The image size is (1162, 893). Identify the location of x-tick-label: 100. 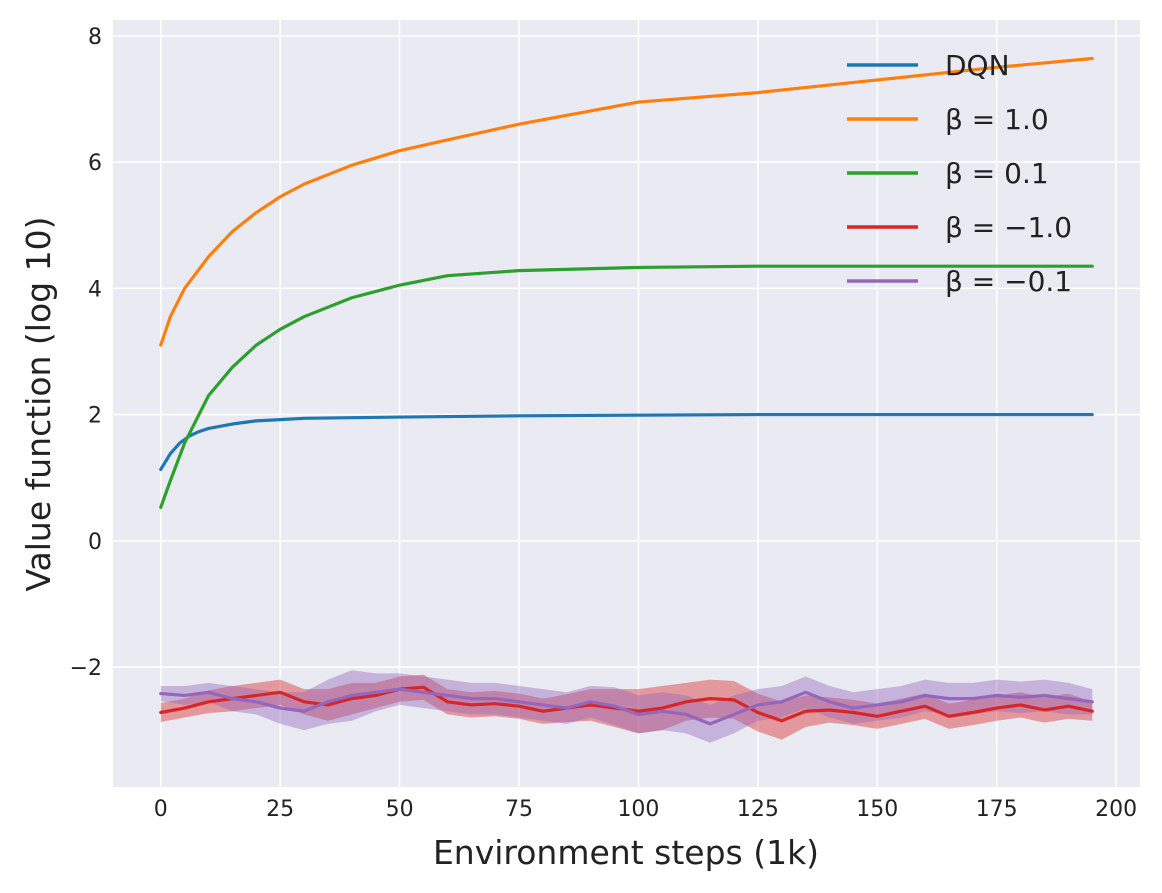
(638, 809).